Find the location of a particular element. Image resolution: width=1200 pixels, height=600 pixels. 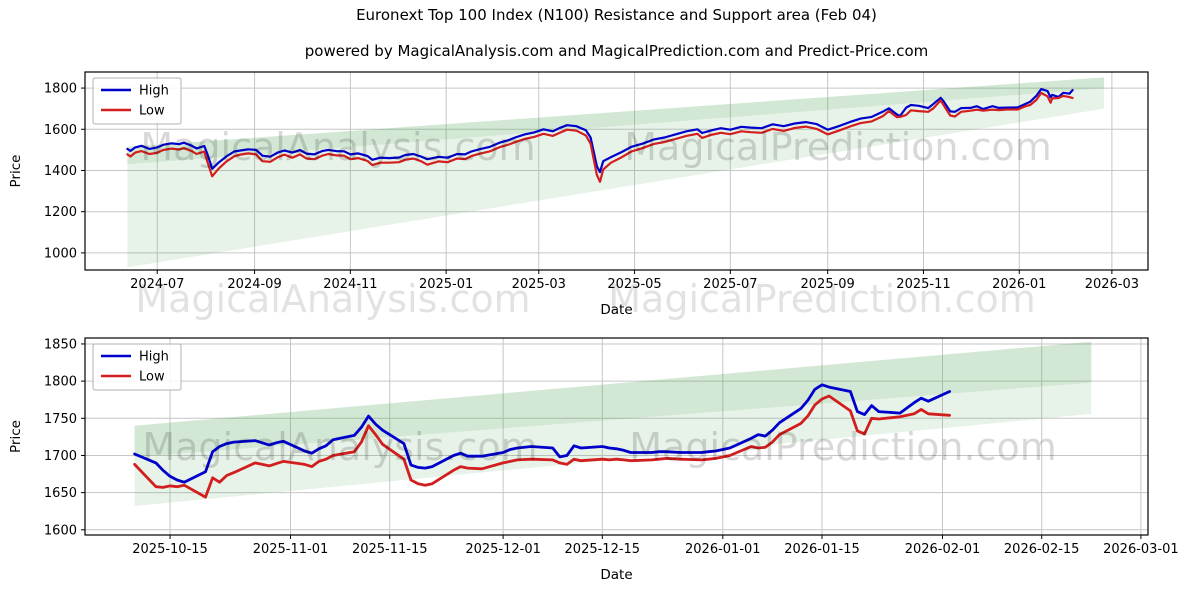

y-tick-label: 1850 is located at coordinates (60, 344).